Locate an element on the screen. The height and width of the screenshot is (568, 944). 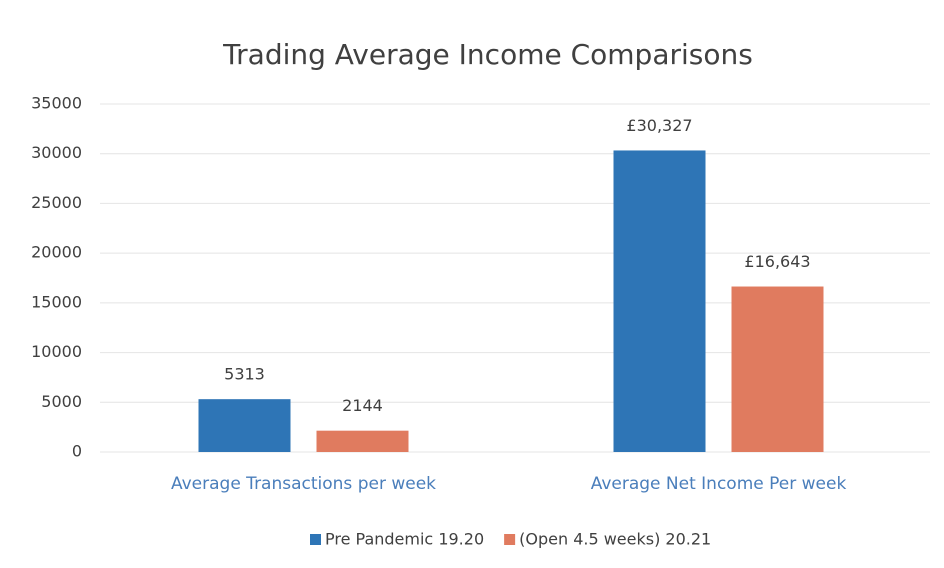
chart-title: Trading Average Income Comparisons is located at coordinates (487, 54).